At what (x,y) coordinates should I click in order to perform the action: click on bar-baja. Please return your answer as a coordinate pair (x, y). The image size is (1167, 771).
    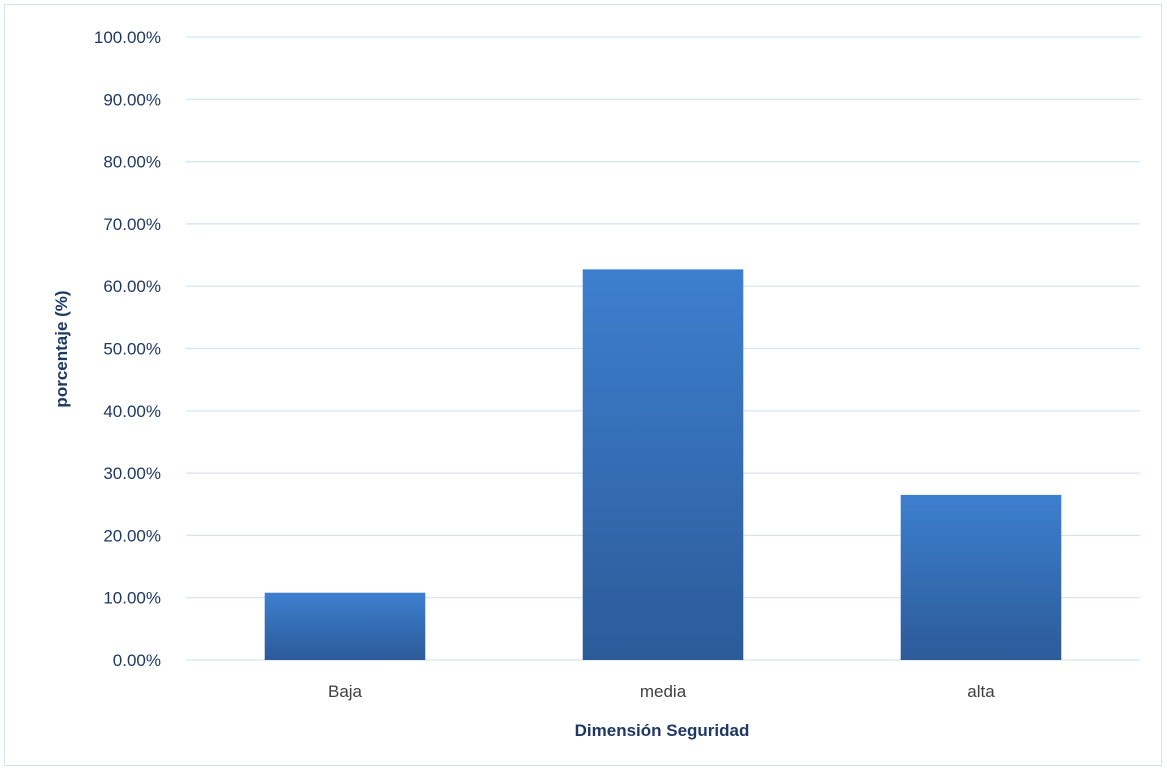
    Looking at the image, I should click on (345, 626).